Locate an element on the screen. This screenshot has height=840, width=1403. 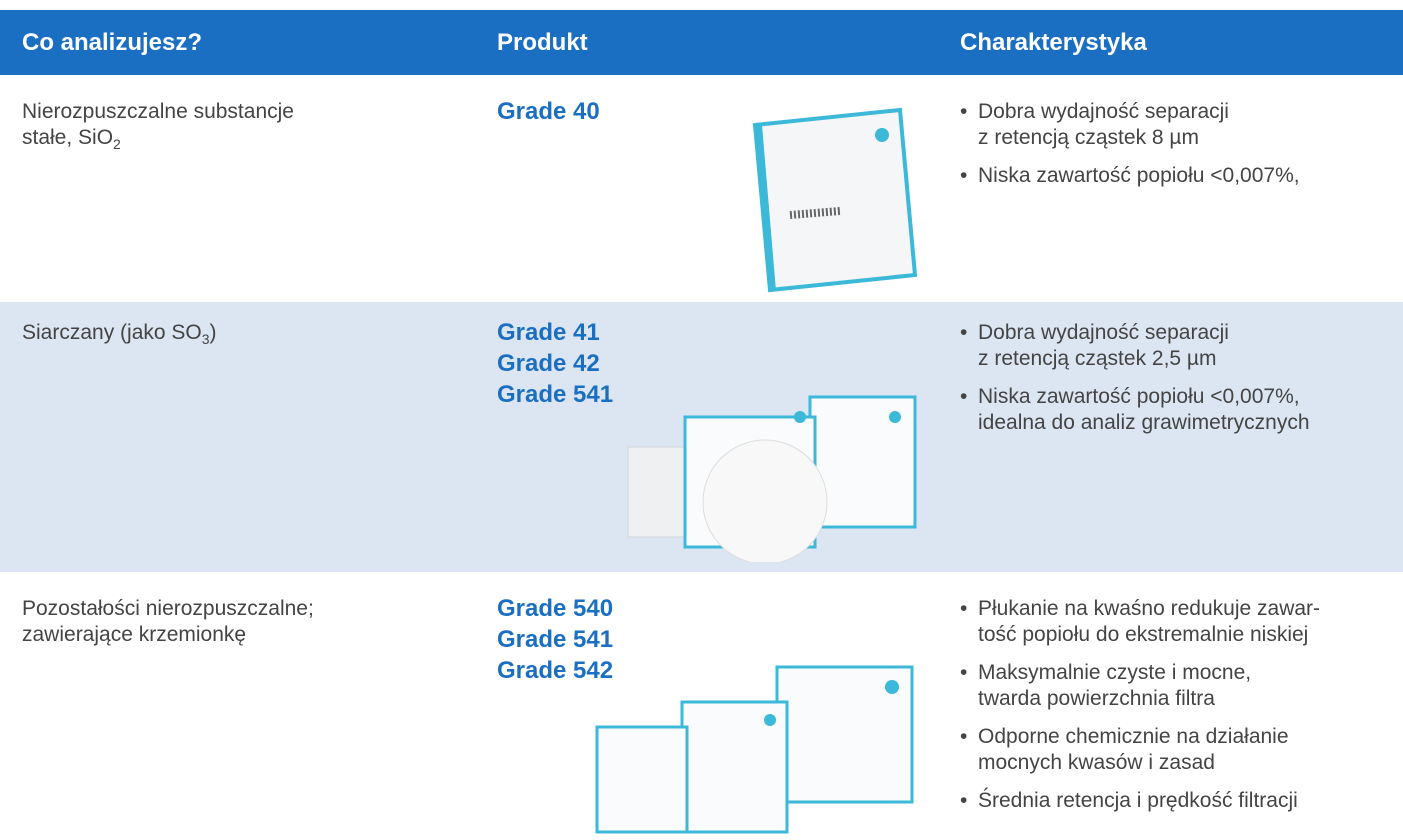
subject-cell: Siarczany (jako SO3) is located at coordinates (119, 336).